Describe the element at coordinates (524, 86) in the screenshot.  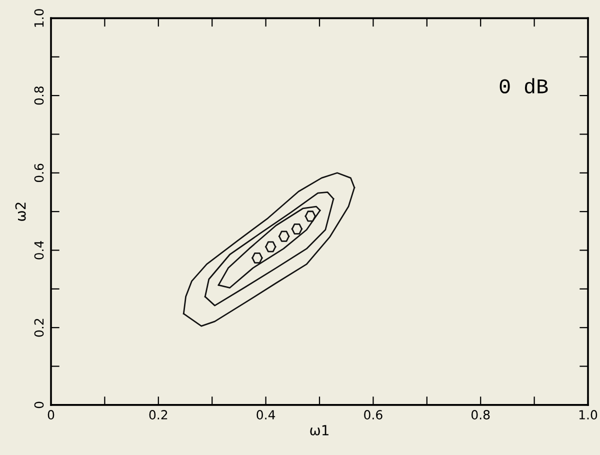
I see `annotation: 0 dB` at that location.